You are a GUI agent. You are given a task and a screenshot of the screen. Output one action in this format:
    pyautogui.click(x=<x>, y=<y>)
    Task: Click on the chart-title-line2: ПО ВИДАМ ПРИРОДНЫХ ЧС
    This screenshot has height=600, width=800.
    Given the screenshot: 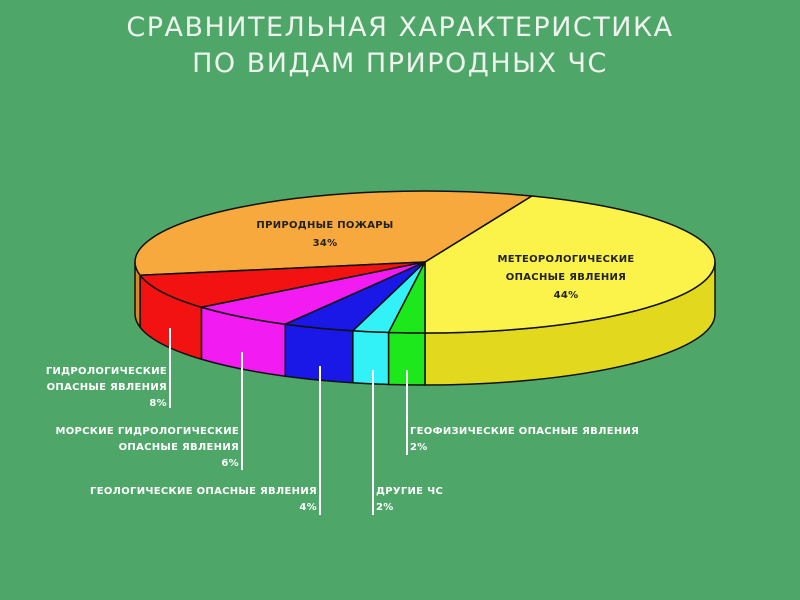 What is the action you would take?
    pyautogui.click(x=400, y=63)
    